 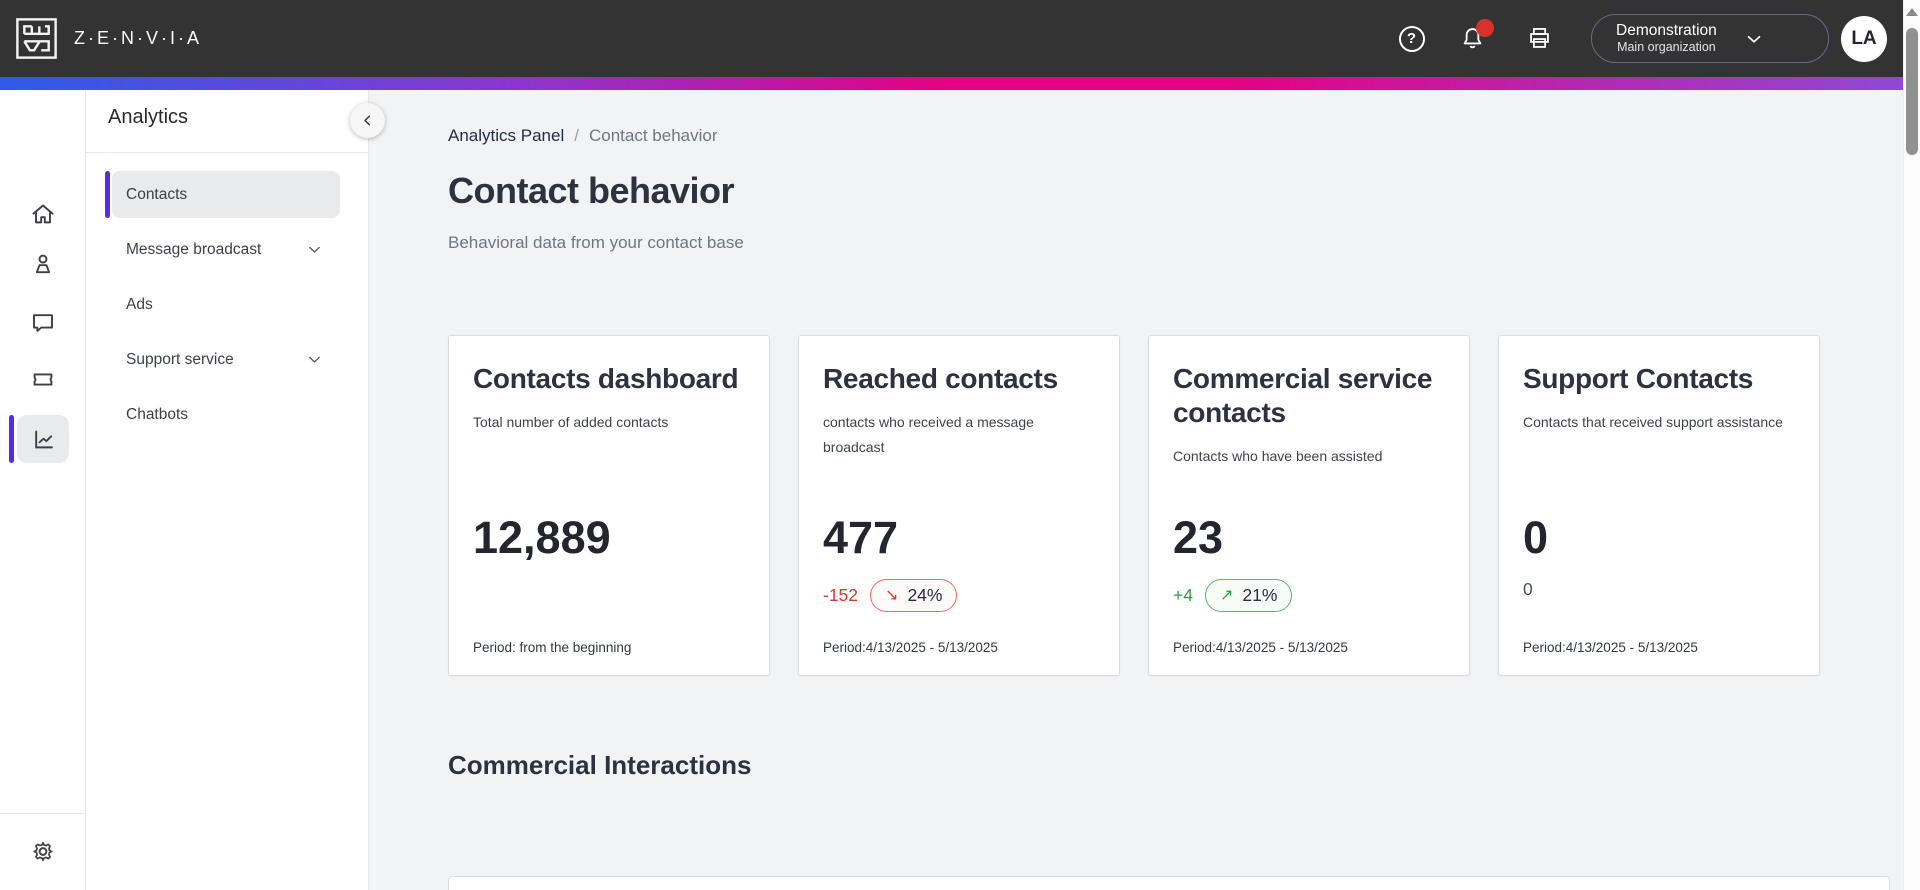 What do you see at coordinates (222, 194) in the screenshot?
I see `sidebar-item-contacts: Contacts` at bounding box center [222, 194].